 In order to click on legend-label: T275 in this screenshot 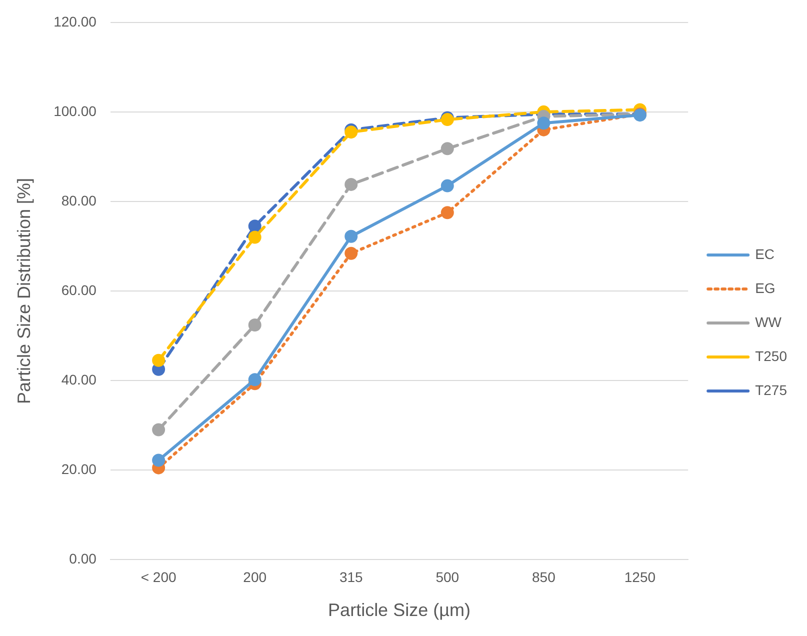, I will do `click(771, 390)`.